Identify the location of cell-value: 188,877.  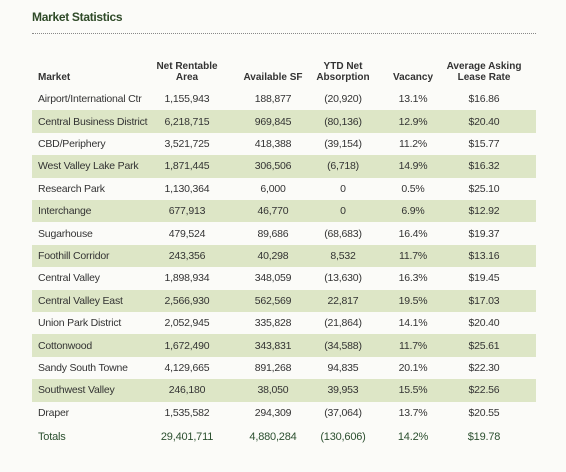
(273, 99).